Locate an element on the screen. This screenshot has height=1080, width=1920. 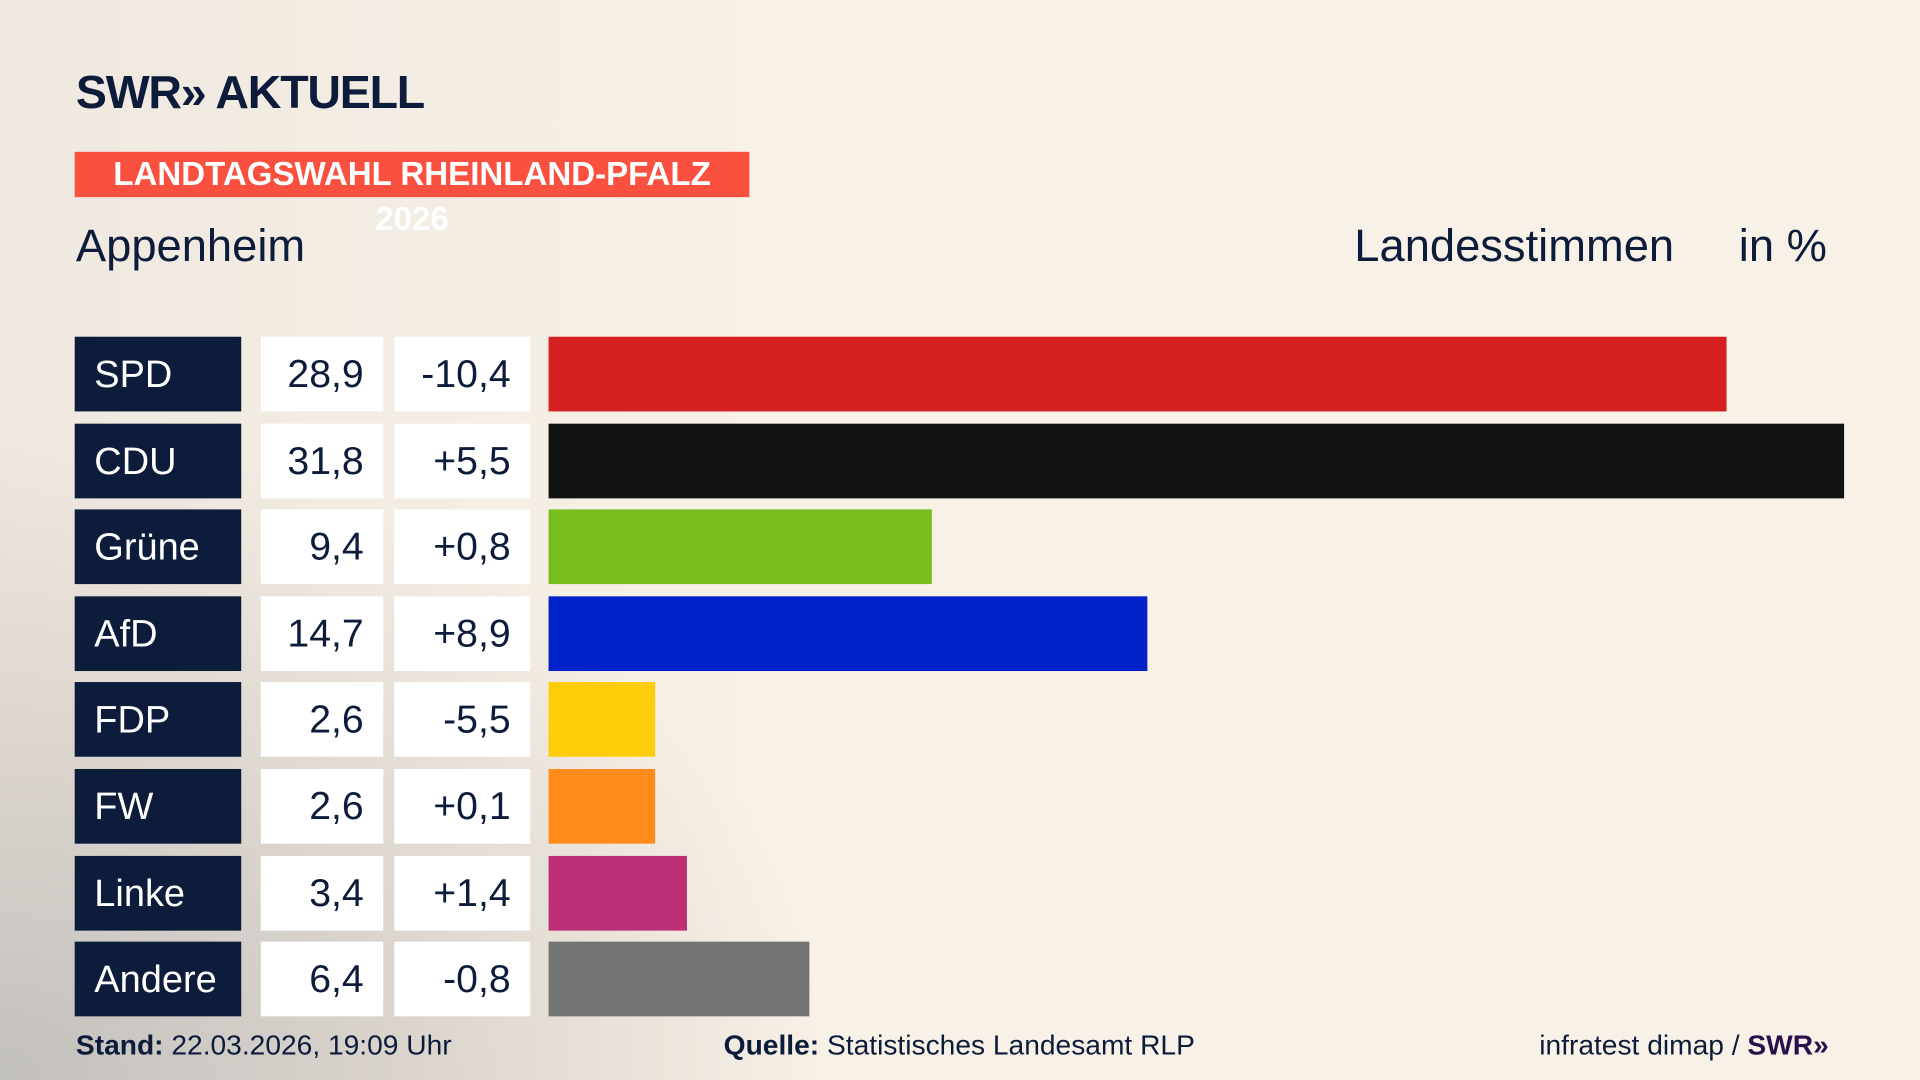
value-label: 28,9 is located at coordinates (322, 374).